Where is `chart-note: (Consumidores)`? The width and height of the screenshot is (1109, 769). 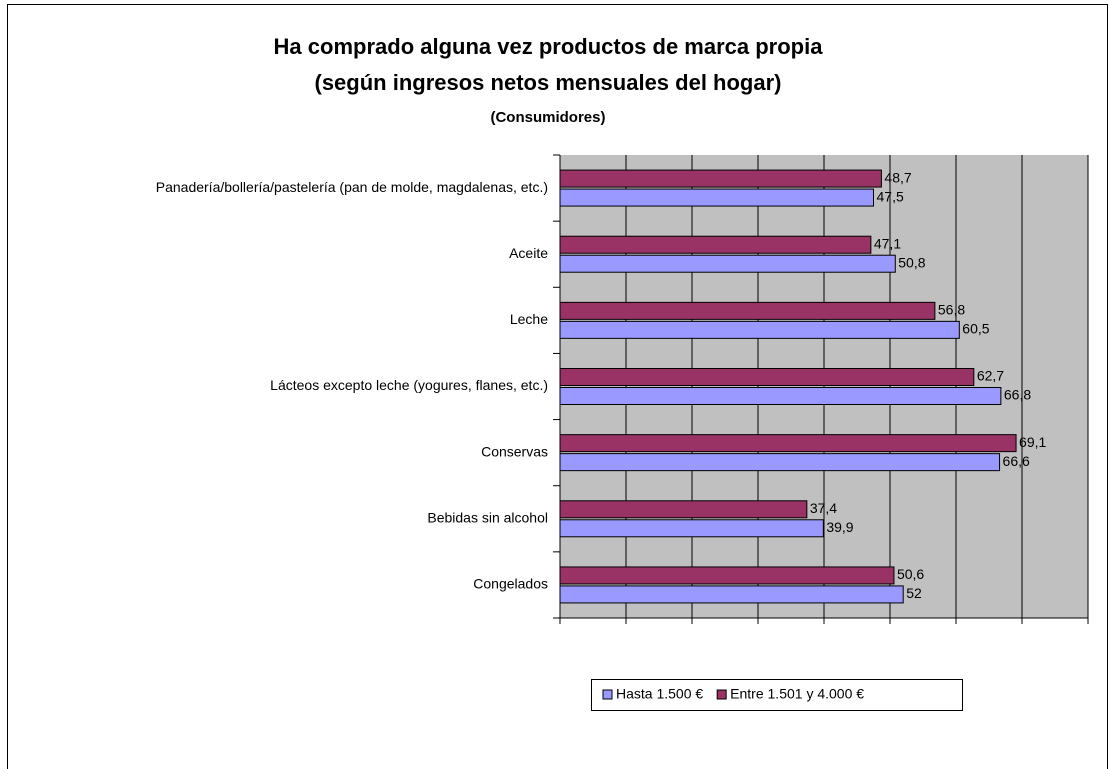
chart-note: (Consumidores) is located at coordinates (547, 117).